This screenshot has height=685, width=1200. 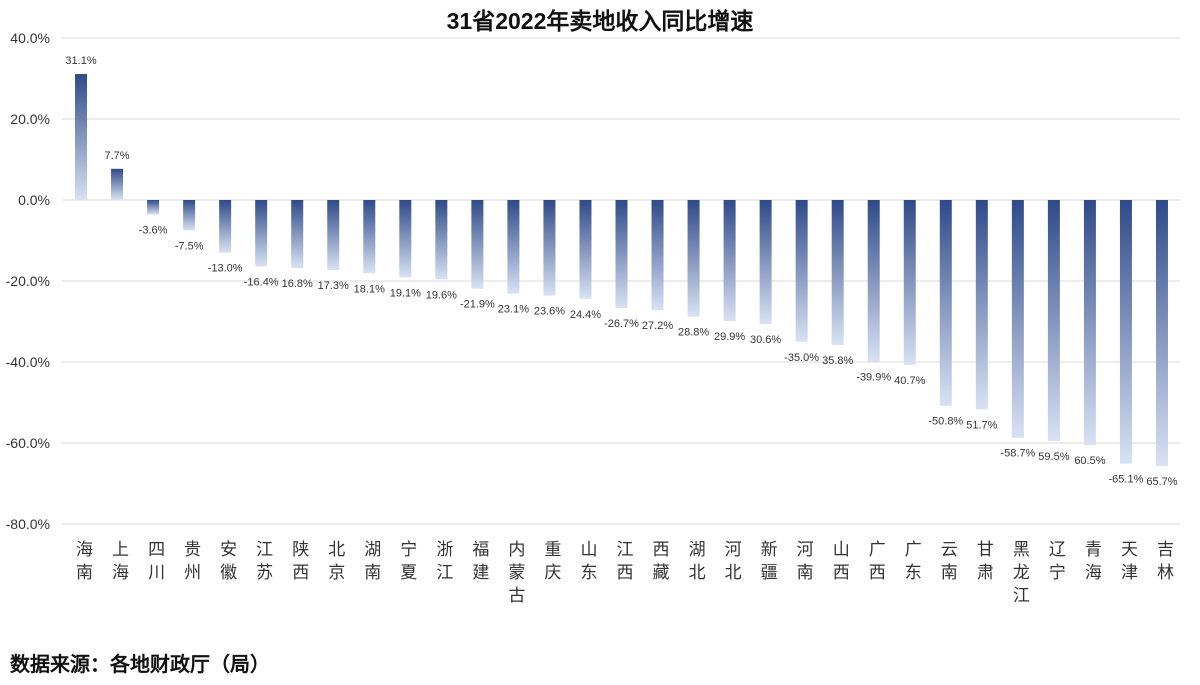 I want to click on data-label-12: 23.1%, so click(x=513, y=310).